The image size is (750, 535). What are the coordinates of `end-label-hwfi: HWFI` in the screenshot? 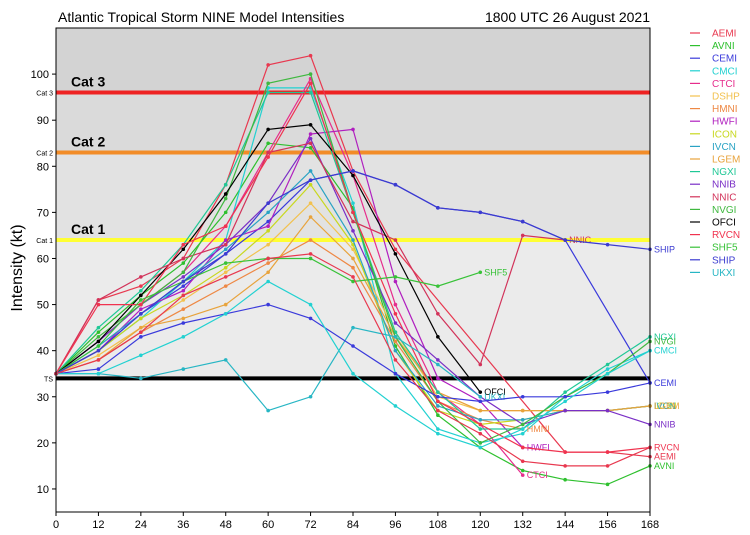 It's located at (538, 447).